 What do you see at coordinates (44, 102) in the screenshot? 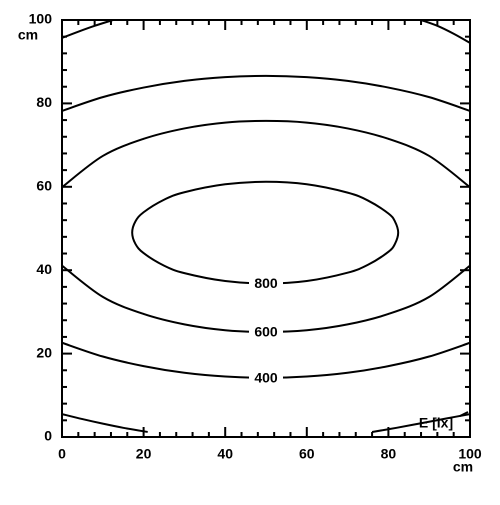
I see `y-tick-label: 80` at bounding box center [44, 102].